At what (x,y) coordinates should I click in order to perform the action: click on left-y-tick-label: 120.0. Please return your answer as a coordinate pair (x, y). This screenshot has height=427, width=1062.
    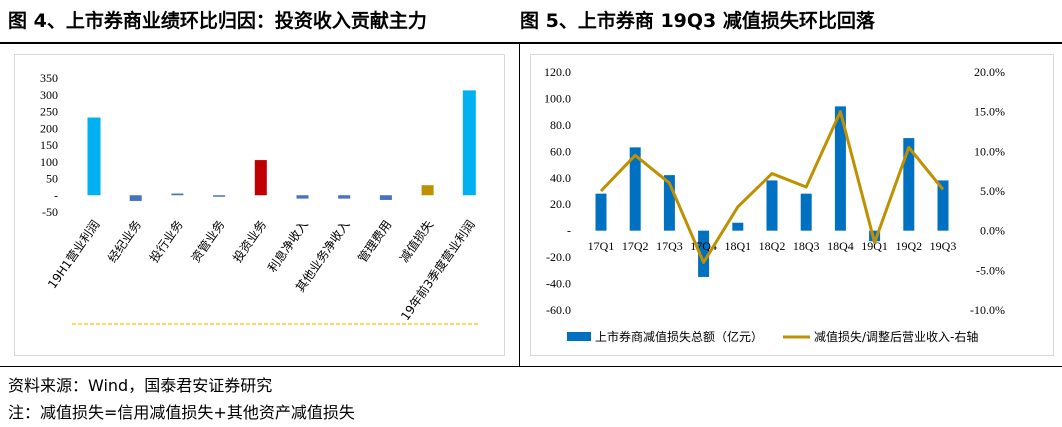
    Looking at the image, I should click on (557, 72).